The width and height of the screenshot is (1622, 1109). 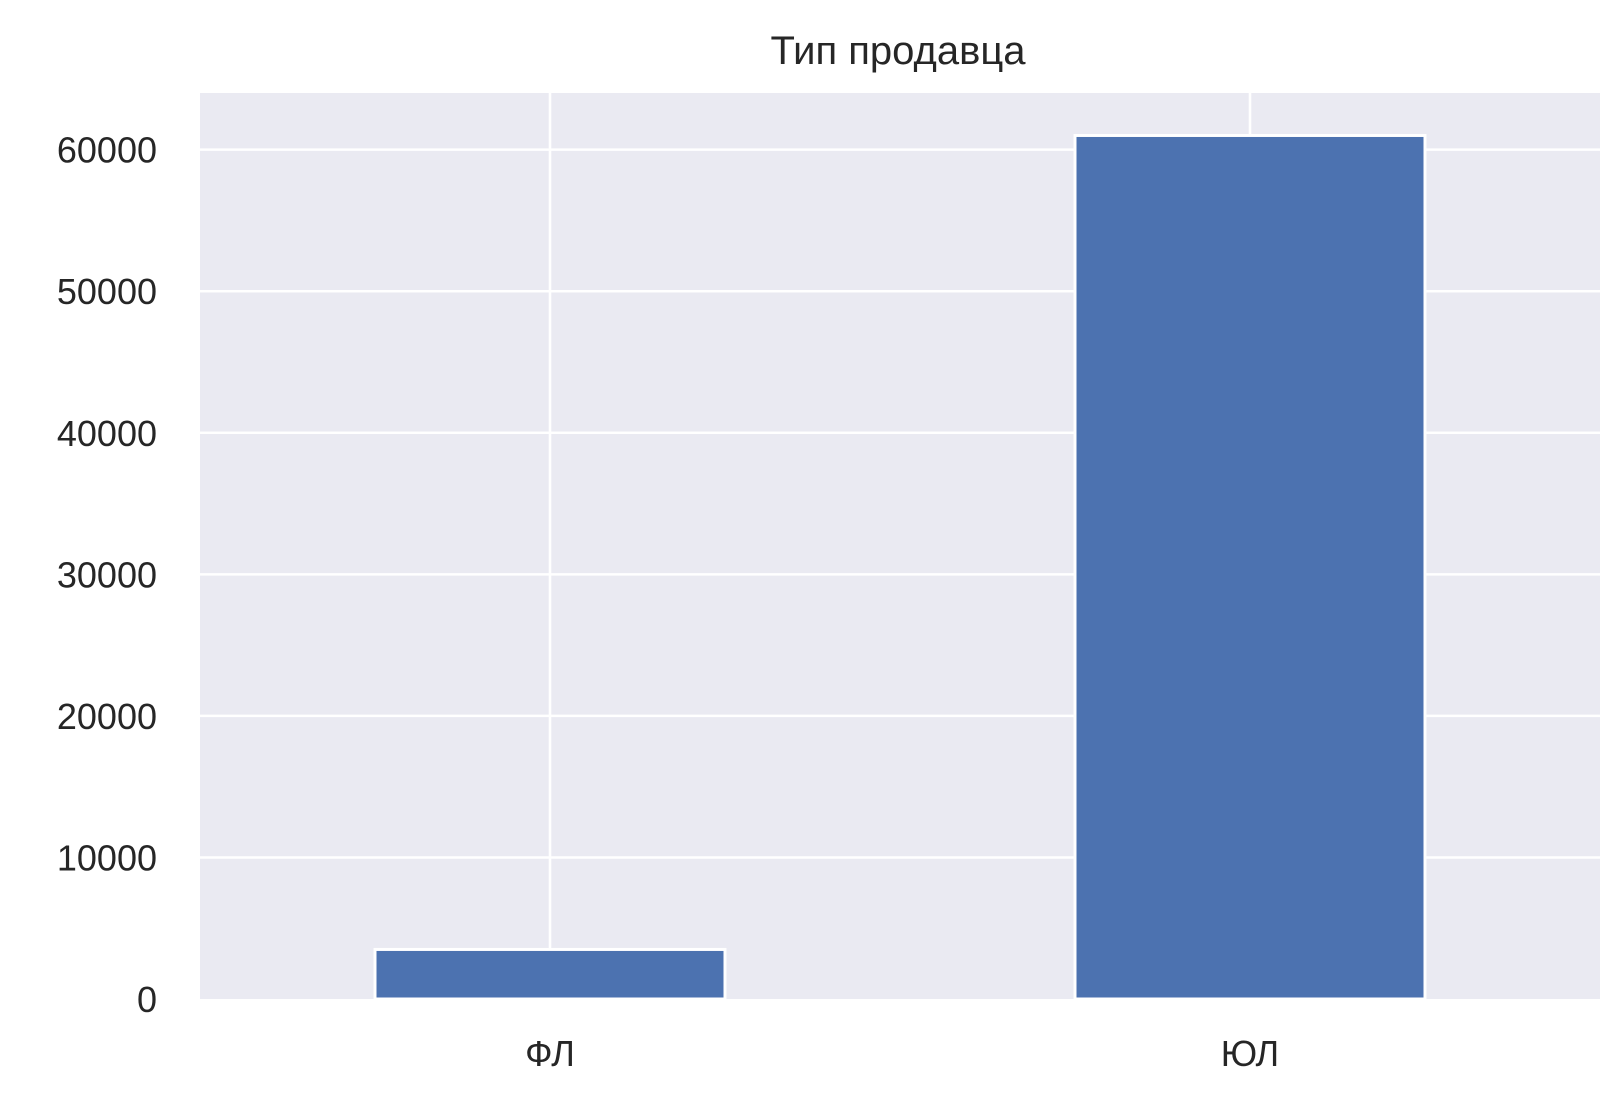 What do you see at coordinates (107, 433) in the screenshot?
I see `y-tick-label: 40000` at bounding box center [107, 433].